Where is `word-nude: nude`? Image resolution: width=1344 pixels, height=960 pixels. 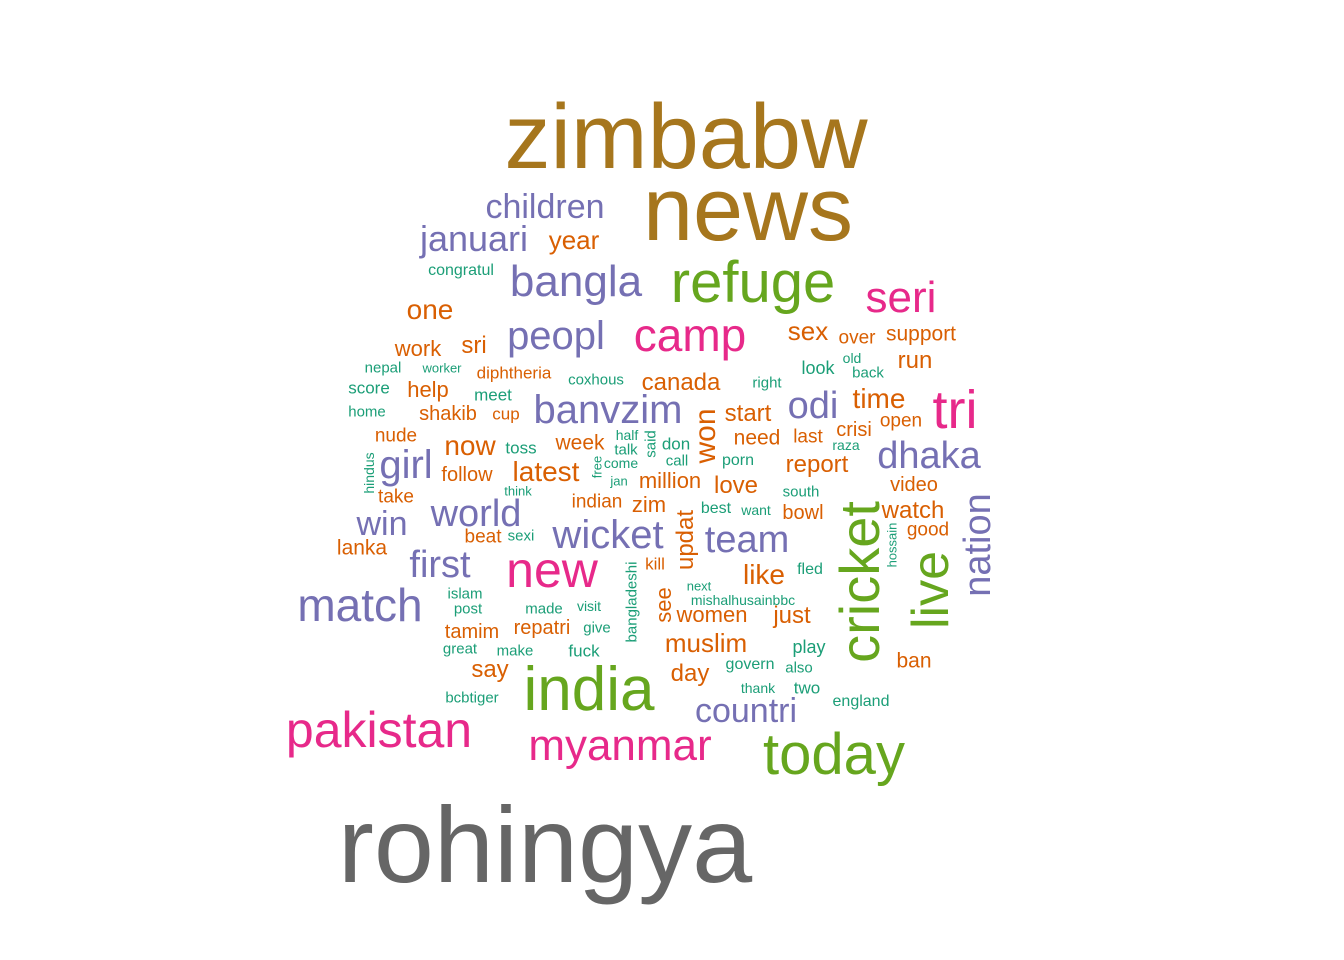
word-nude: nude is located at coordinates (396, 436).